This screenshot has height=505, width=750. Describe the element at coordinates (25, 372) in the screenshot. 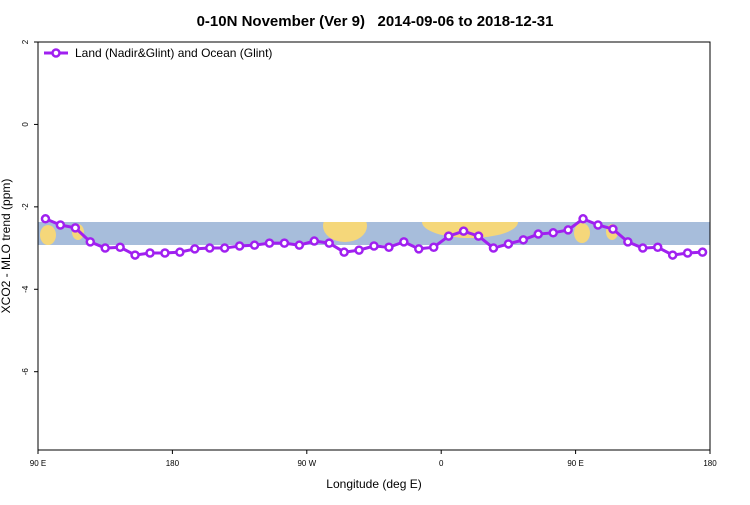

I see `y-tick-label: -6` at that location.